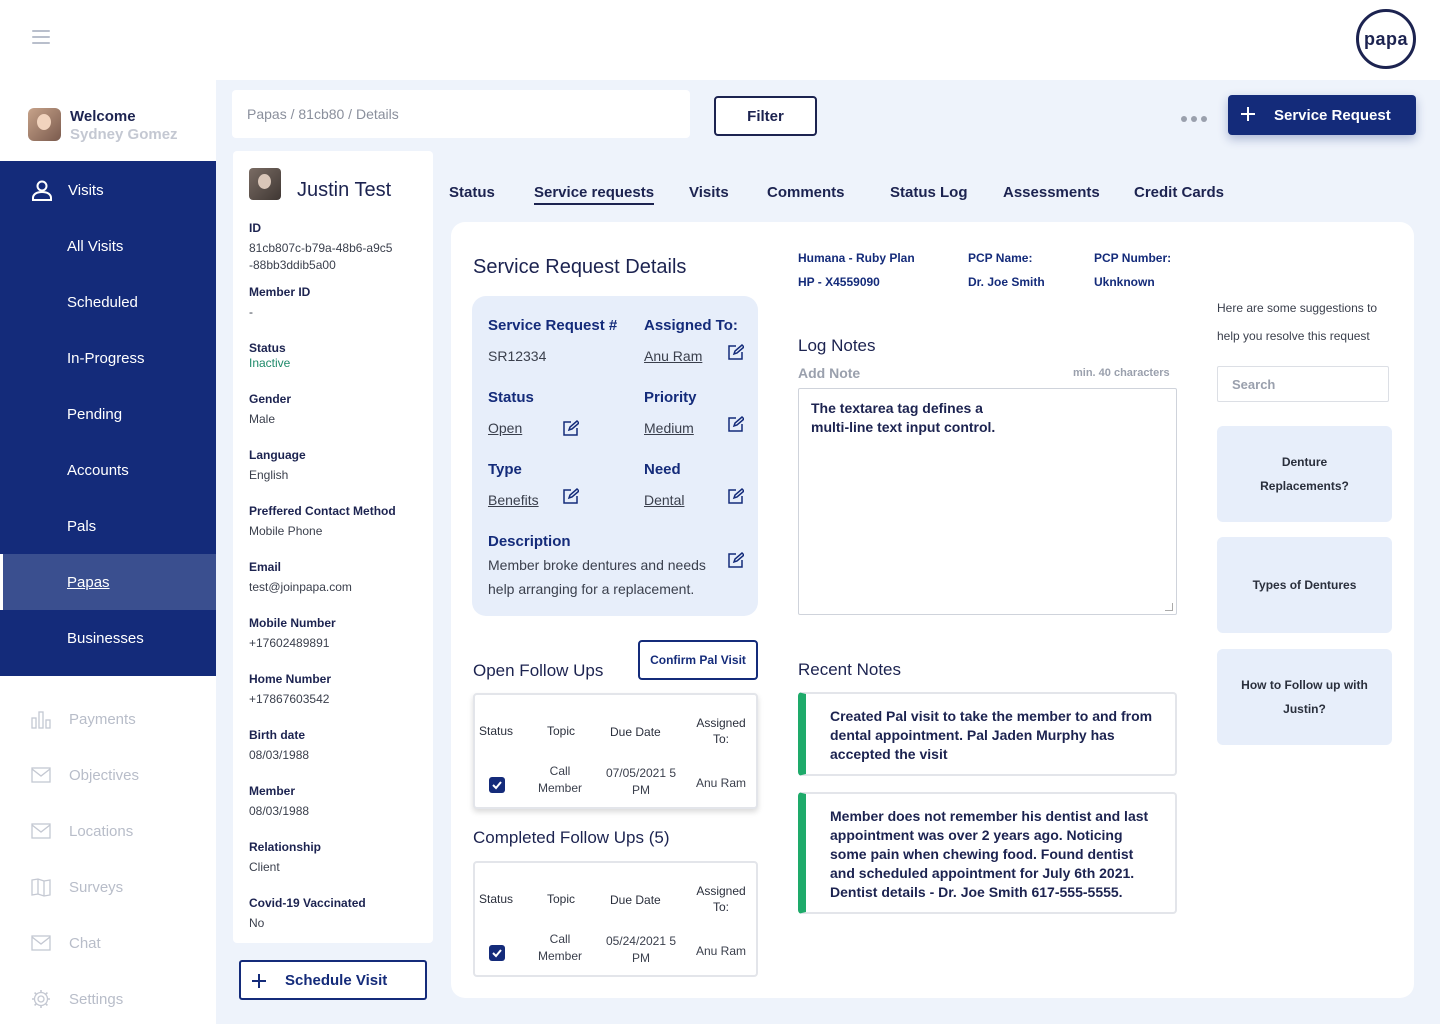 The height and width of the screenshot is (1024, 1440). What do you see at coordinates (108, 638) in the screenshot?
I see `sidebar-item-businesses: Businesses` at bounding box center [108, 638].